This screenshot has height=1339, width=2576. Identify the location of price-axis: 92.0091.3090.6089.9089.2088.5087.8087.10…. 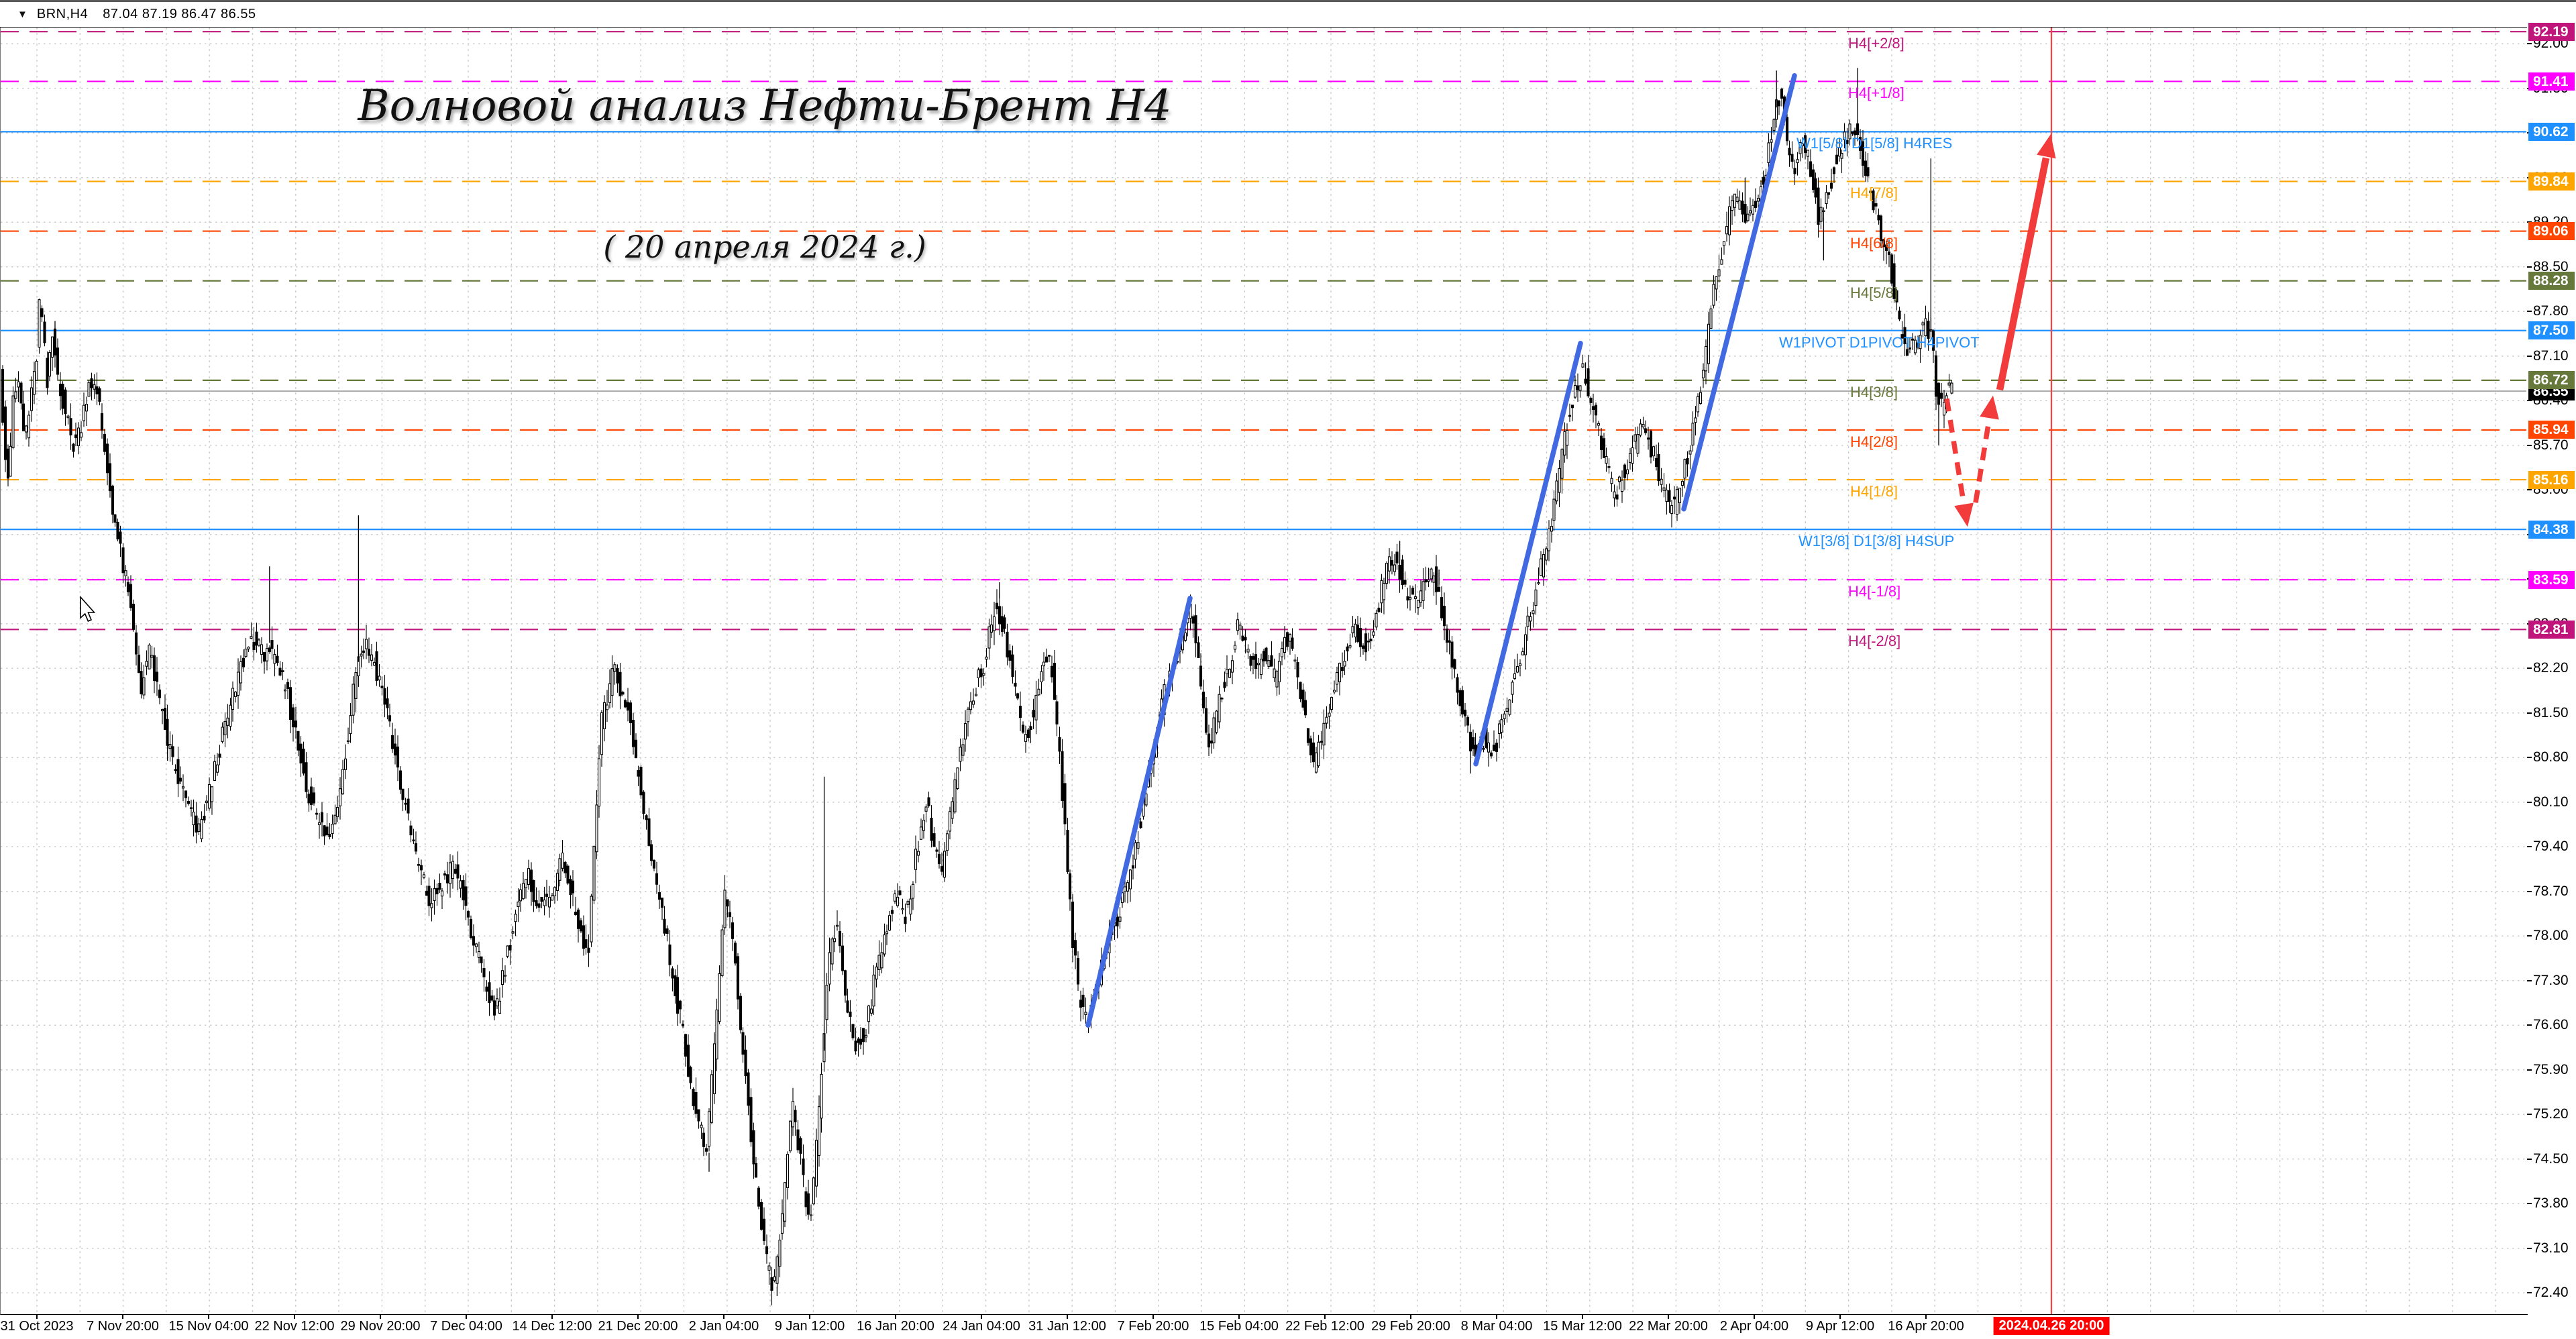
(2551, 658).